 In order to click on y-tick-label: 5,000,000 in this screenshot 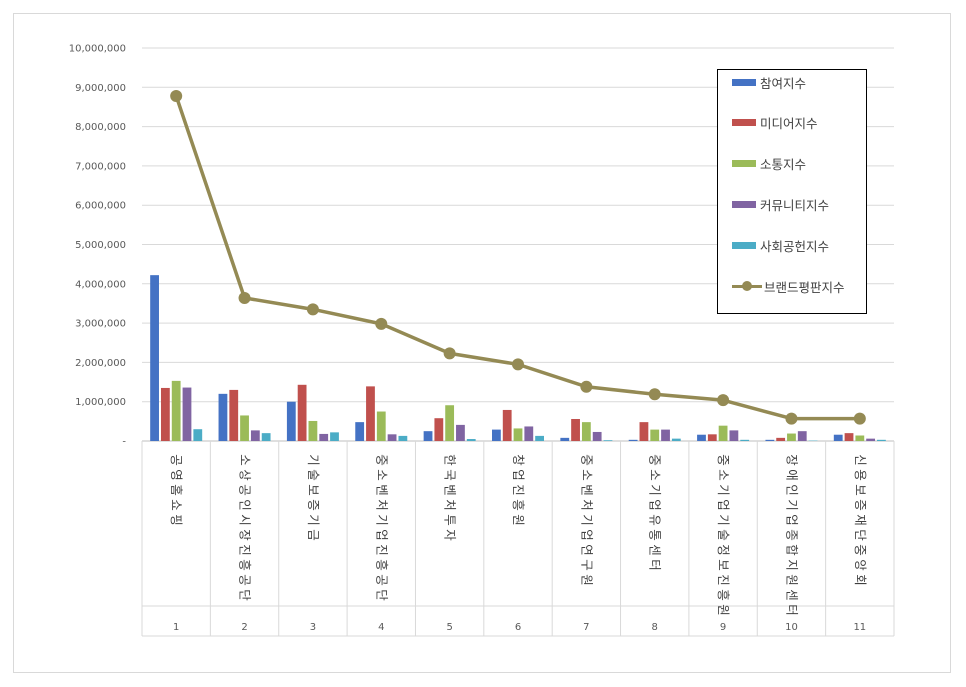, I will do `click(100, 245)`.